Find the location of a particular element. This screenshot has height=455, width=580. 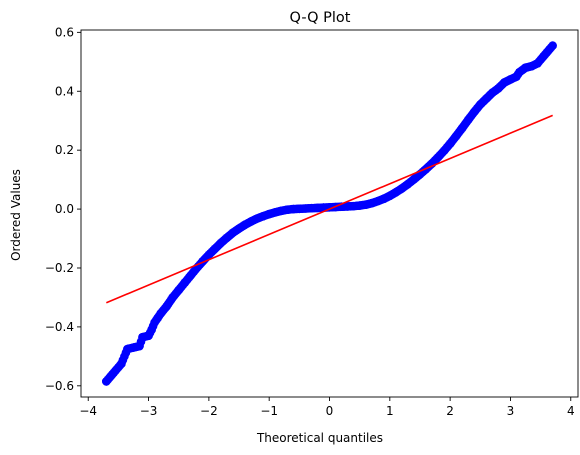

x-tick-label: 2 is located at coordinates (450, 411).